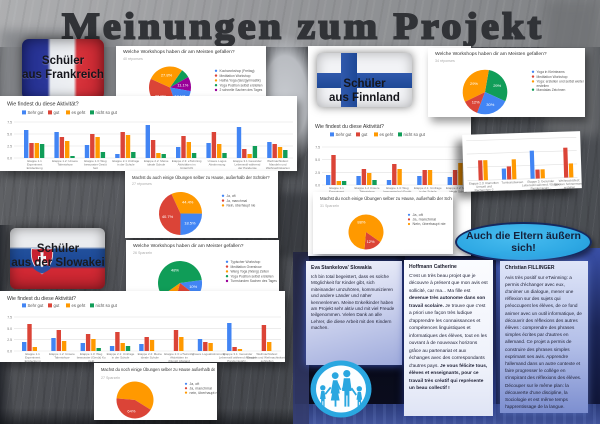 The width and height of the screenshot is (600, 424). Describe the element at coordinates (188, 202) in the screenshot. I see `svg-text: 44.4%` at that location.